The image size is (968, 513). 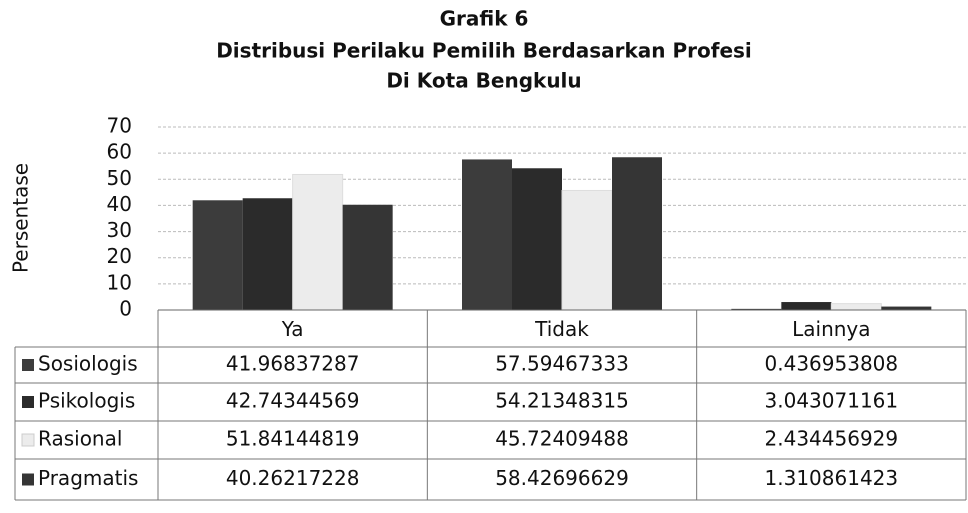 What do you see at coordinates (119, 152) in the screenshot?
I see `y-tick-label: 60` at bounding box center [119, 152].